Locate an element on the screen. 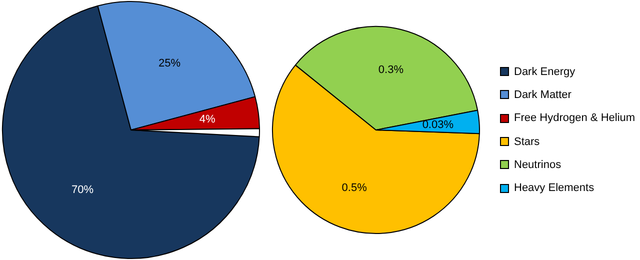 This screenshot has width=640, height=260. data-label: 0.5% is located at coordinates (355, 188).